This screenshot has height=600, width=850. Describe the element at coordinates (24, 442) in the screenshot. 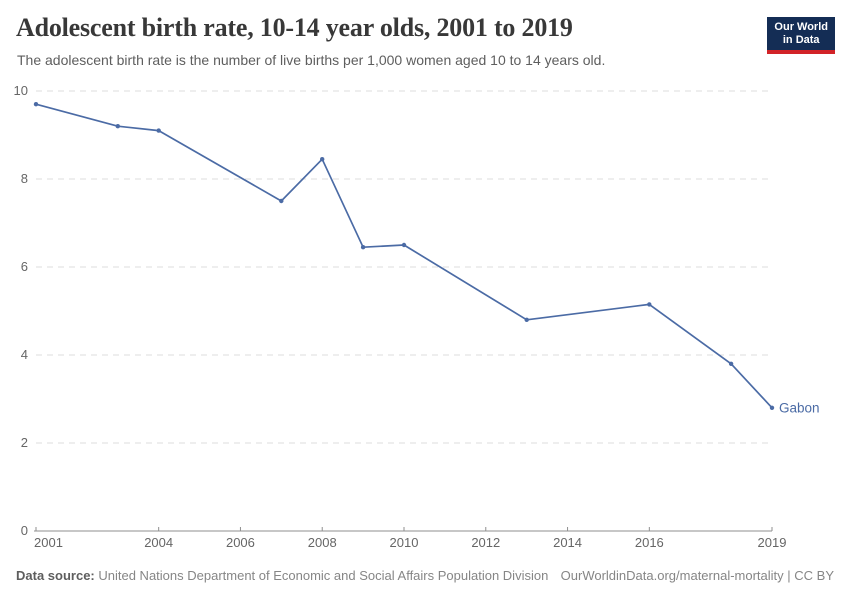

I see `y-tick-label: 2` at that location.